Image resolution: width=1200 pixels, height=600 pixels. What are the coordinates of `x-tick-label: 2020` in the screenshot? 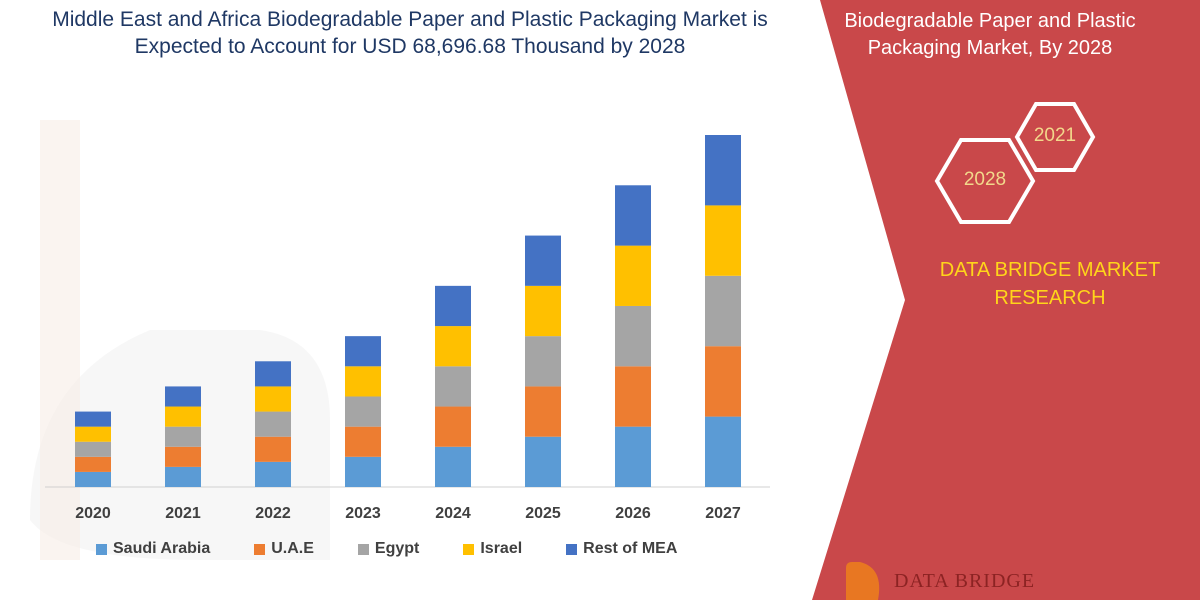 It's located at (93, 513).